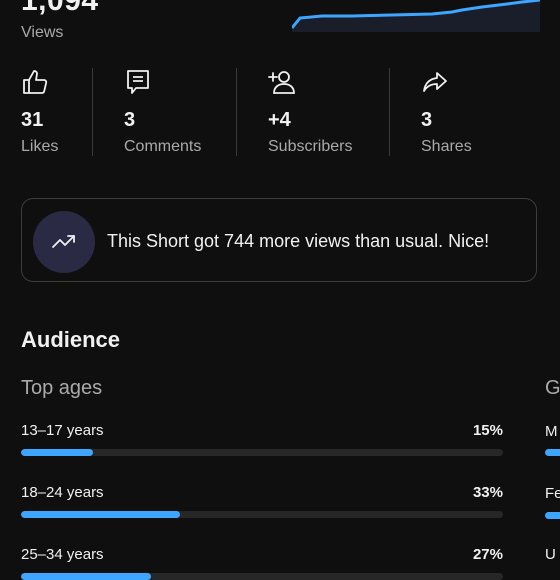  What do you see at coordinates (487, 492) in the screenshot?
I see `age-group-percent: 33%` at bounding box center [487, 492].